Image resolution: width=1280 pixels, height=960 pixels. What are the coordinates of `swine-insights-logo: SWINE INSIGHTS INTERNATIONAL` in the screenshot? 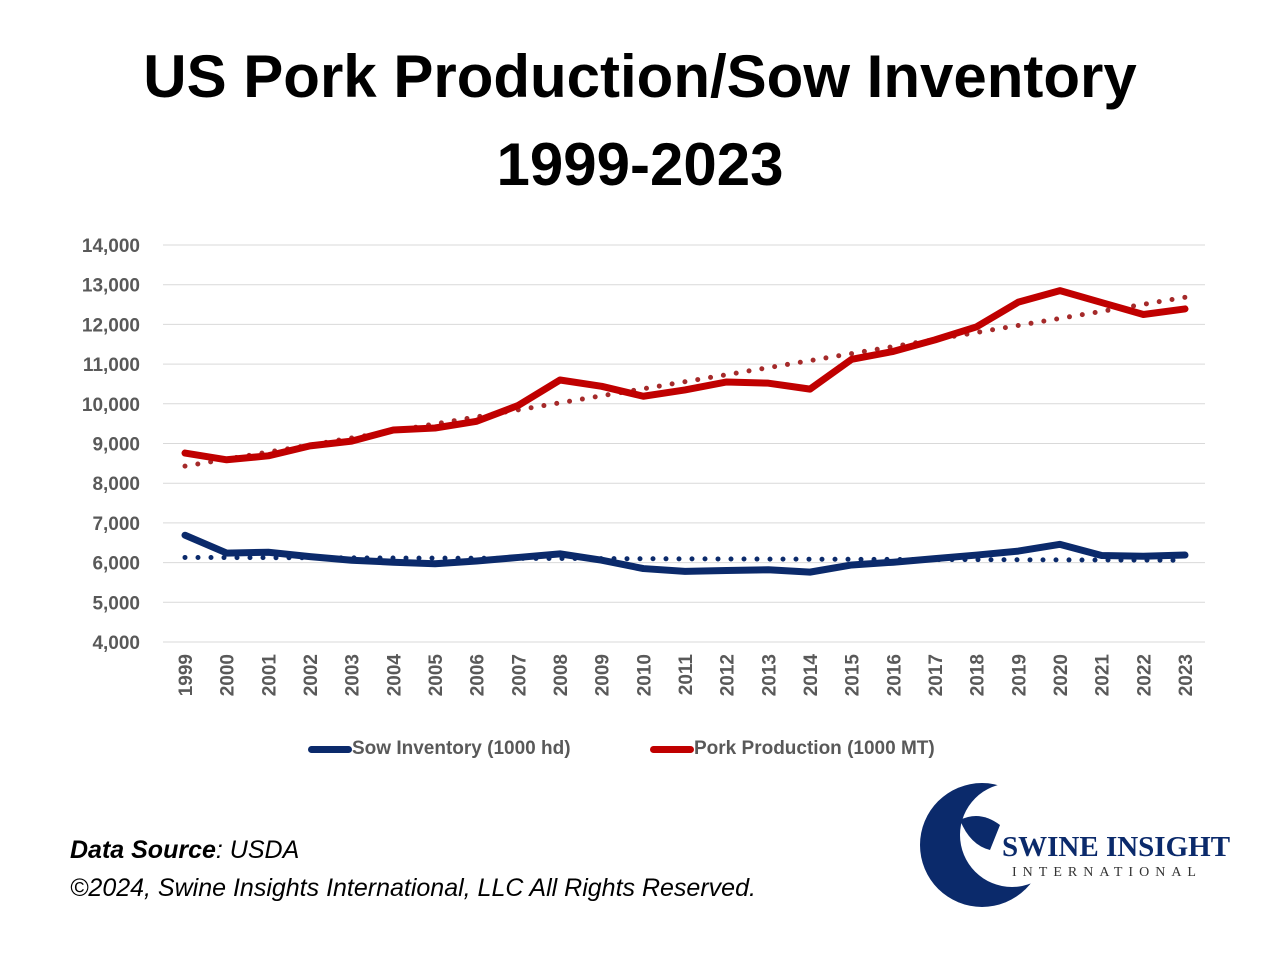 It's located at (1083, 850).